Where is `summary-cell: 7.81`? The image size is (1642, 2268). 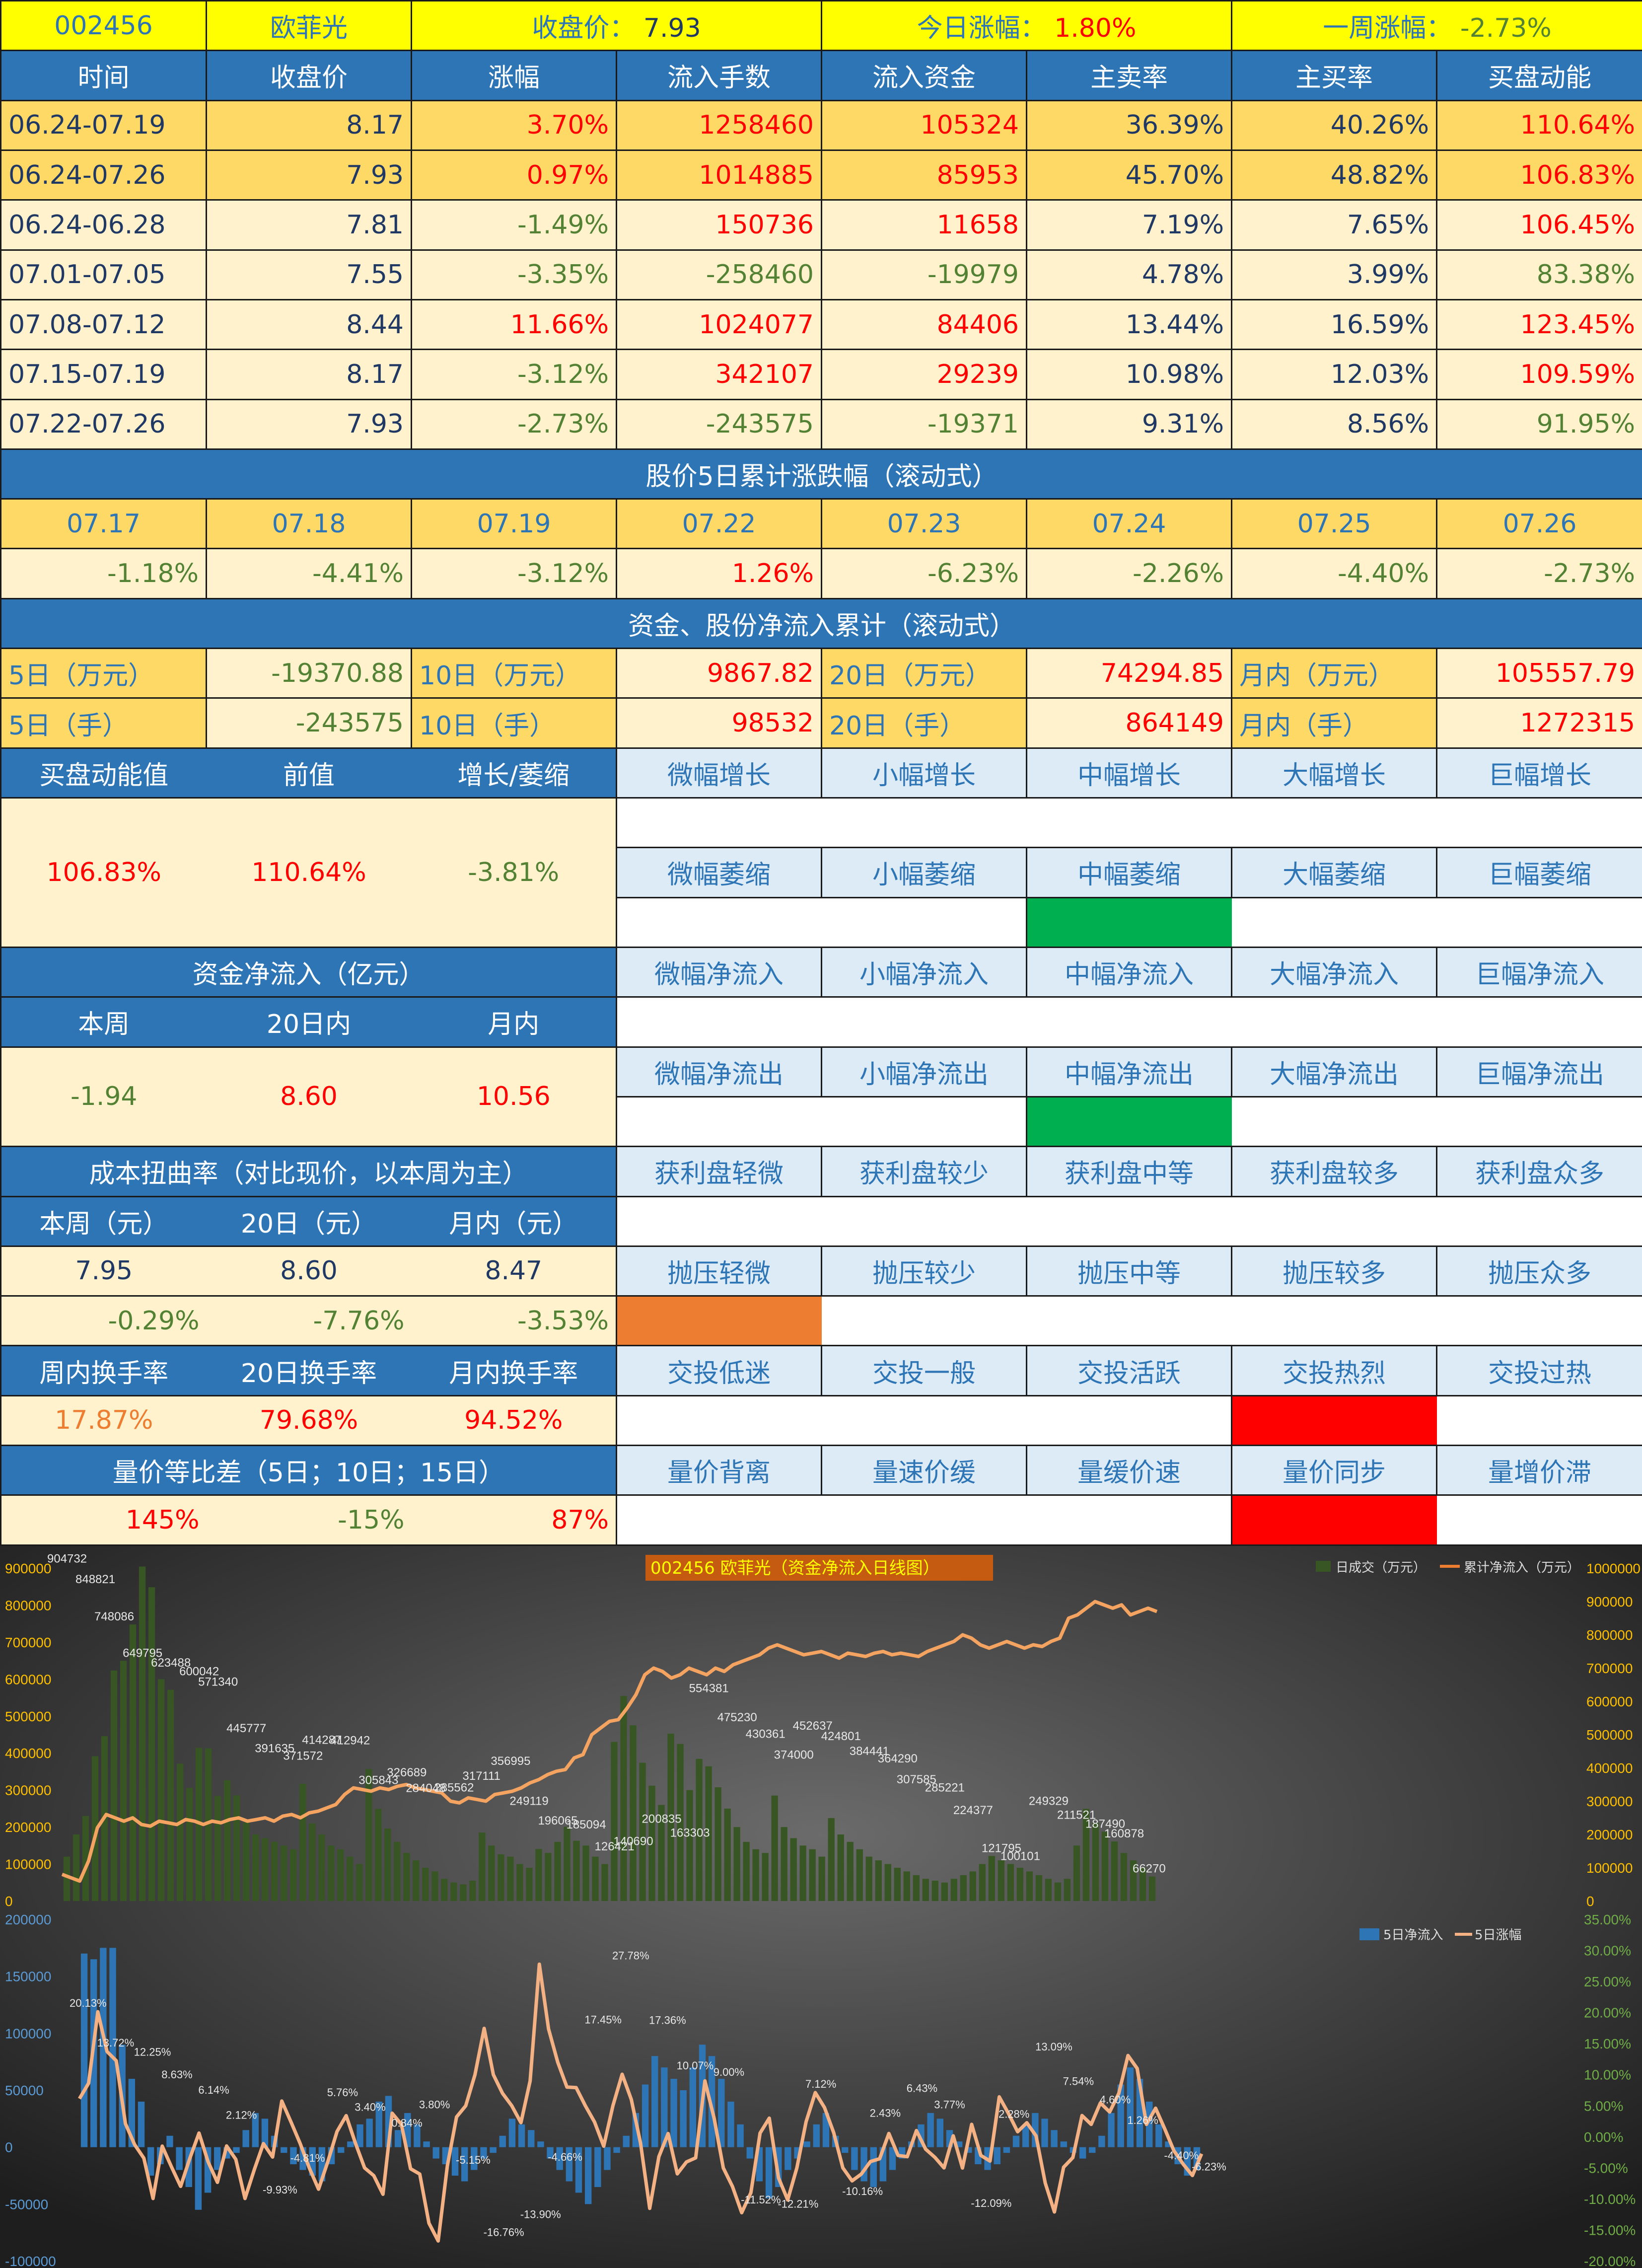
summary-cell: 7.81 is located at coordinates (309, 225).